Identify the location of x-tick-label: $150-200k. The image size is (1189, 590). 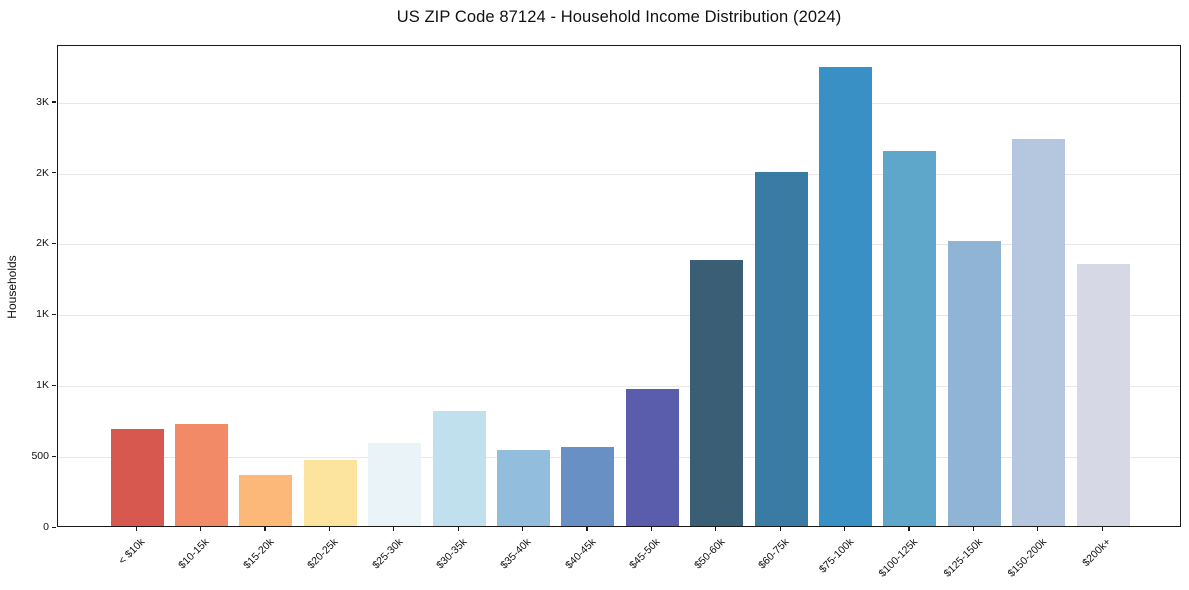
(1027, 558).